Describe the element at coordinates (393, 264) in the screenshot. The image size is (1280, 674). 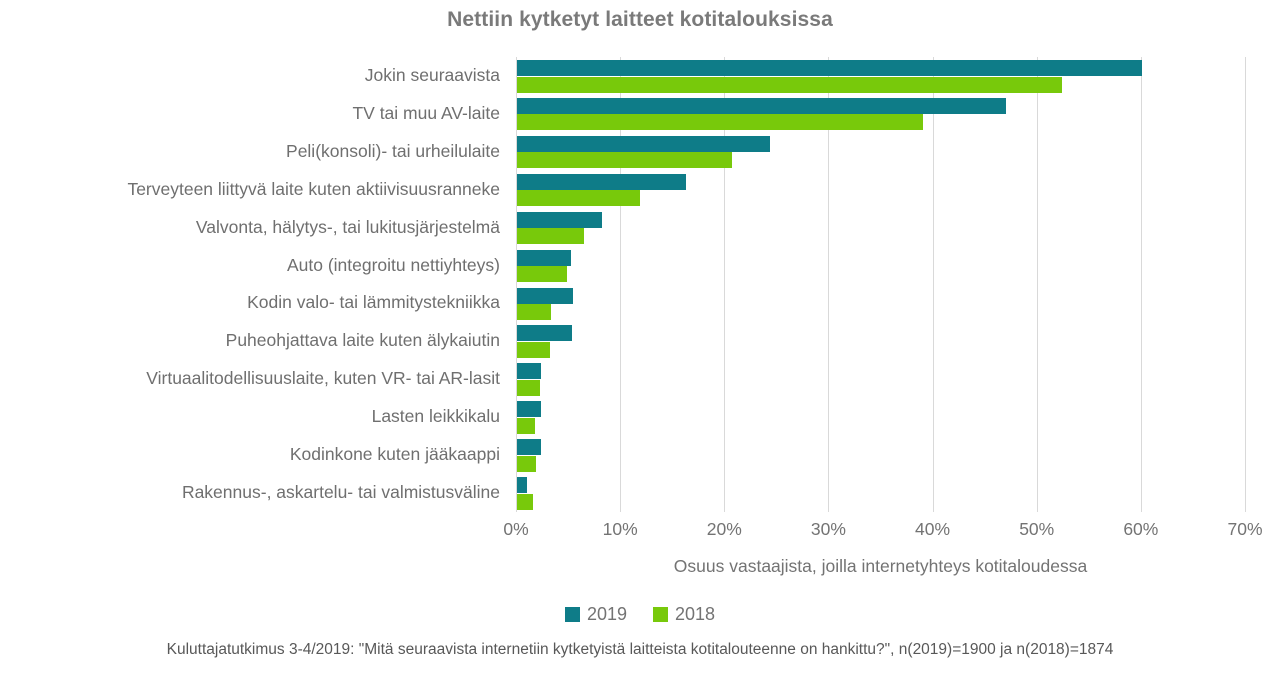
I see `y-axis-label: Auto (integroitu nettiyhteys)` at that location.